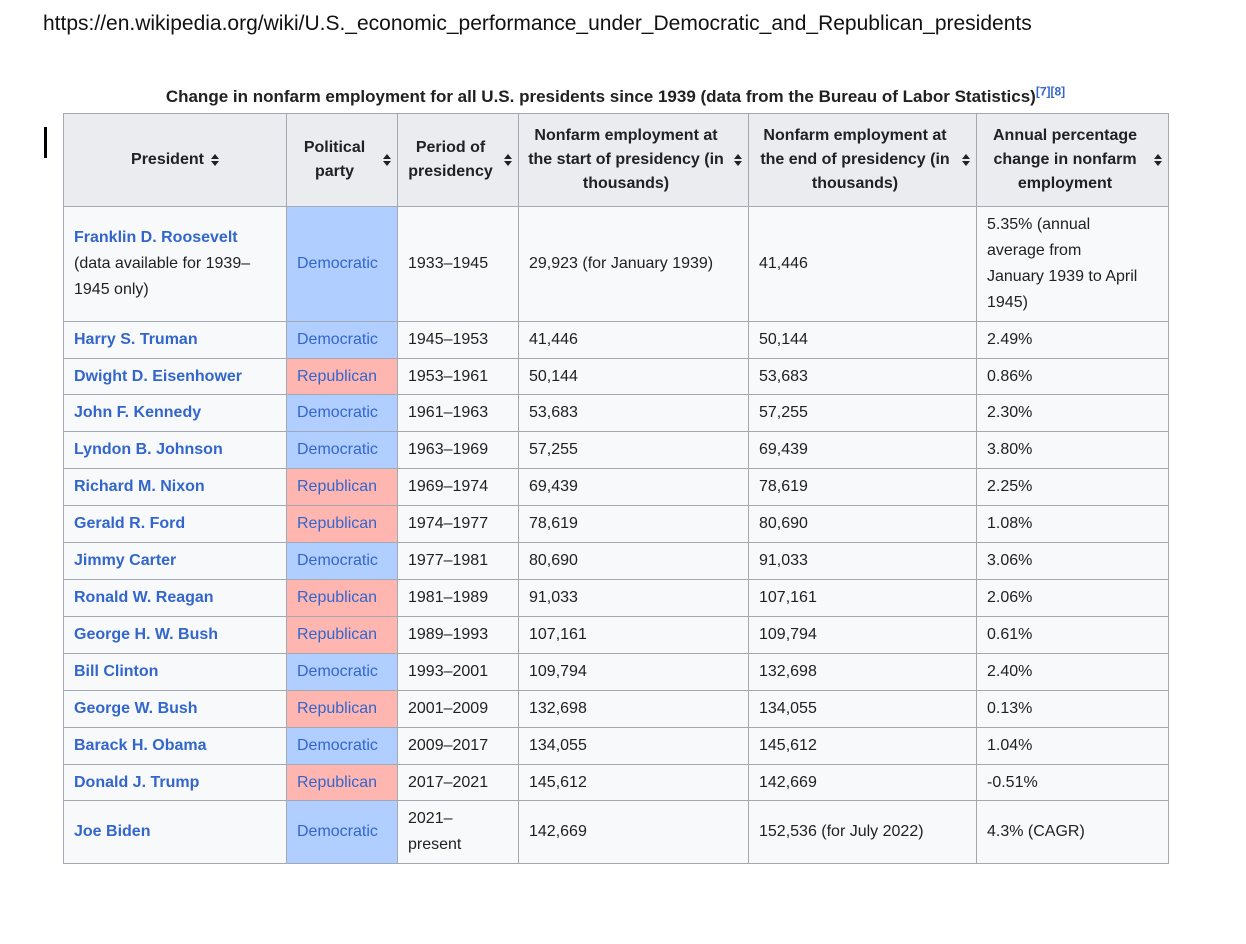 Image resolution: width=1246 pixels, height=944 pixels. I want to click on president-link: Richard M. Nixon, so click(139, 487).